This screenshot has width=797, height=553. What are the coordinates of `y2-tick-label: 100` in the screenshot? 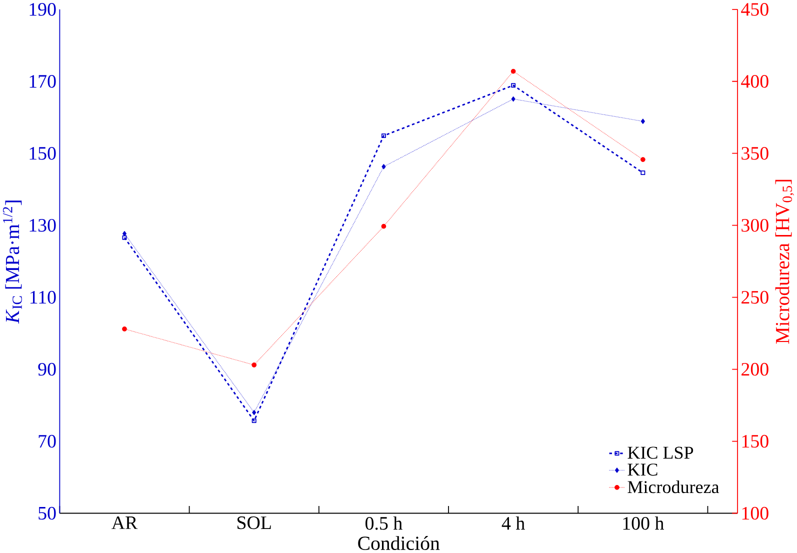 It's located at (755, 513).